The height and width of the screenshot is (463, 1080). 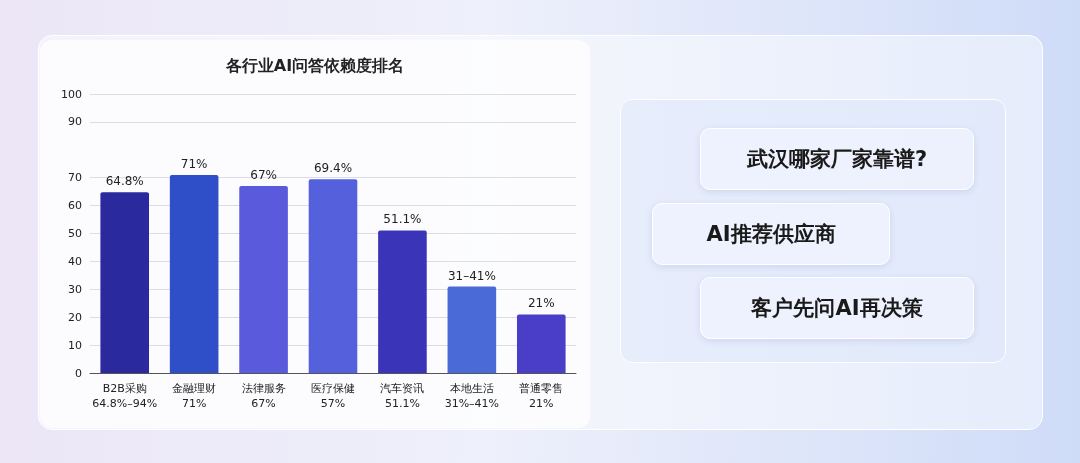 I want to click on y-tick-label: 0, so click(x=78, y=373).